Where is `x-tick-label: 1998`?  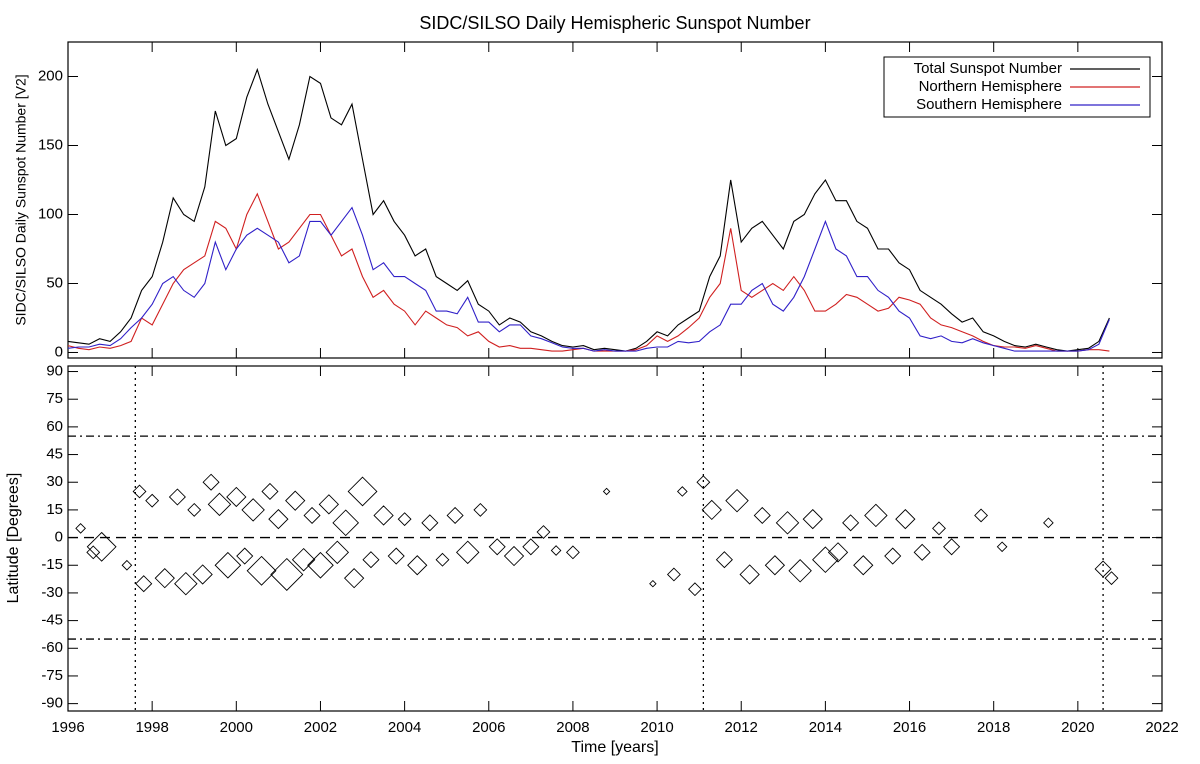 x-tick-label: 1998 is located at coordinates (151, 727).